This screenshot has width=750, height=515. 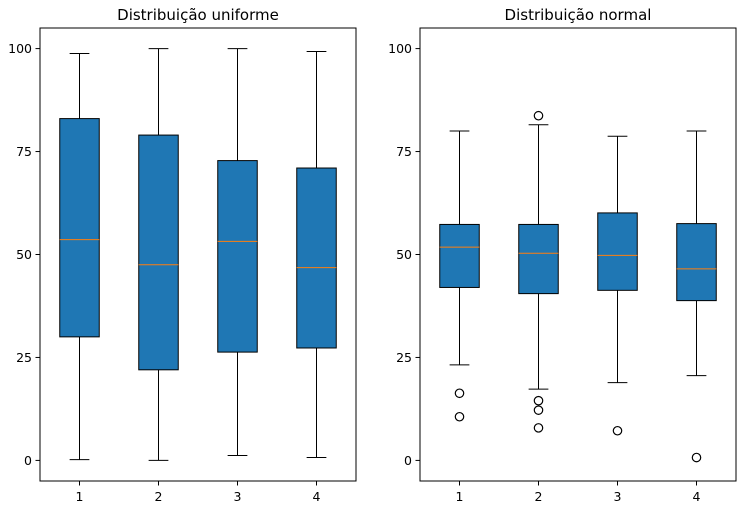 What do you see at coordinates (578, 15) in the screenshot?
I see `panel-title: Distribuição normal` at bounding box center [578, 15].